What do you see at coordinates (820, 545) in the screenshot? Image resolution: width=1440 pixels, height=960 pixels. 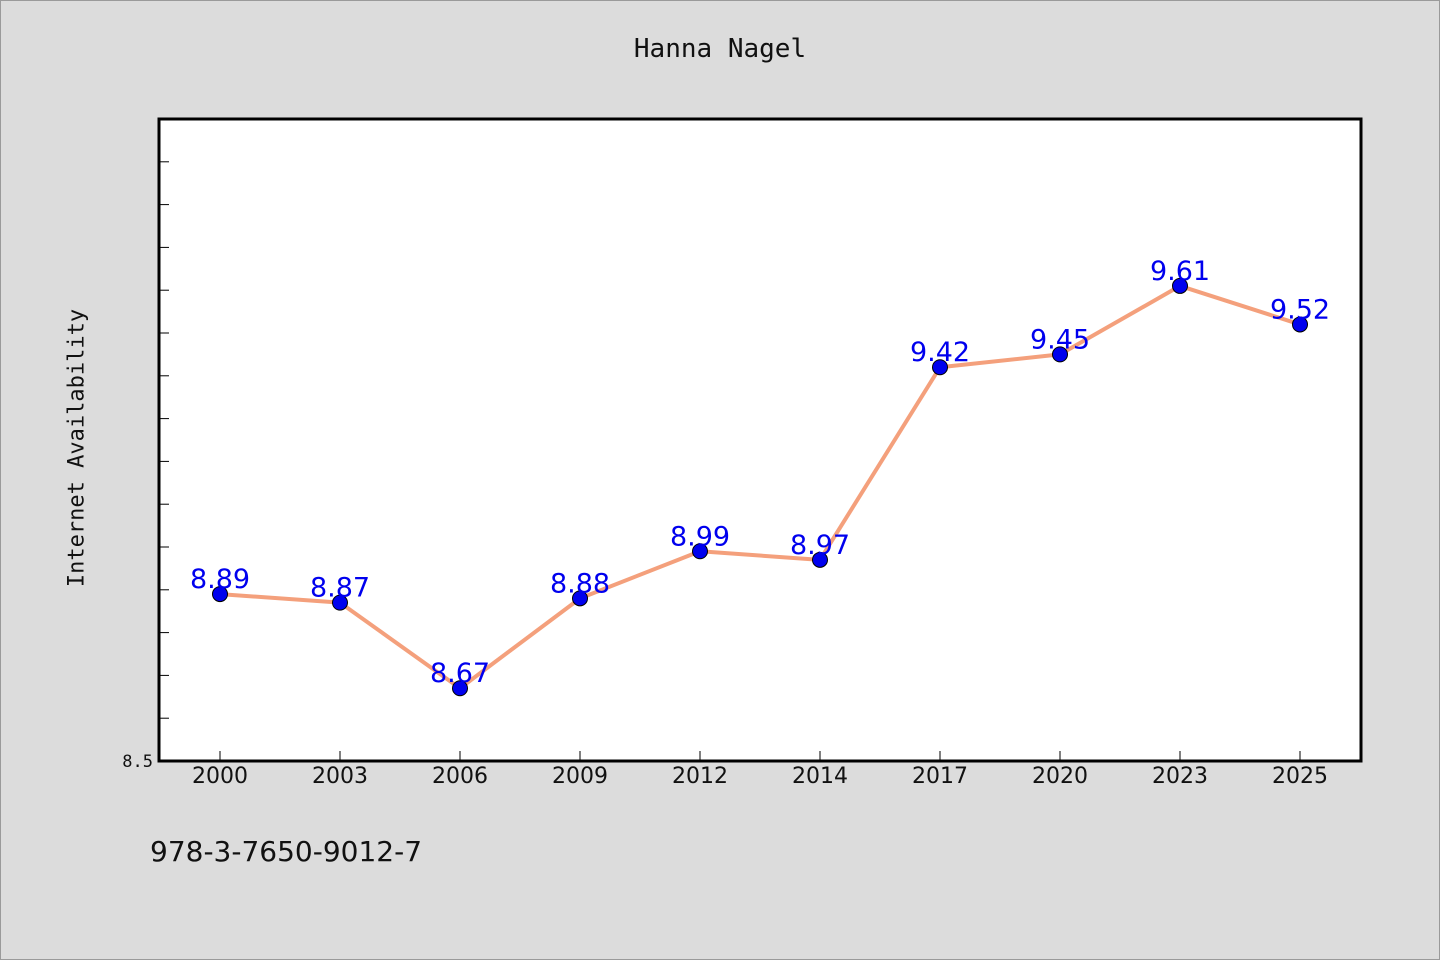 I see `data-label: 8.97` at bounding box center [820, 545].